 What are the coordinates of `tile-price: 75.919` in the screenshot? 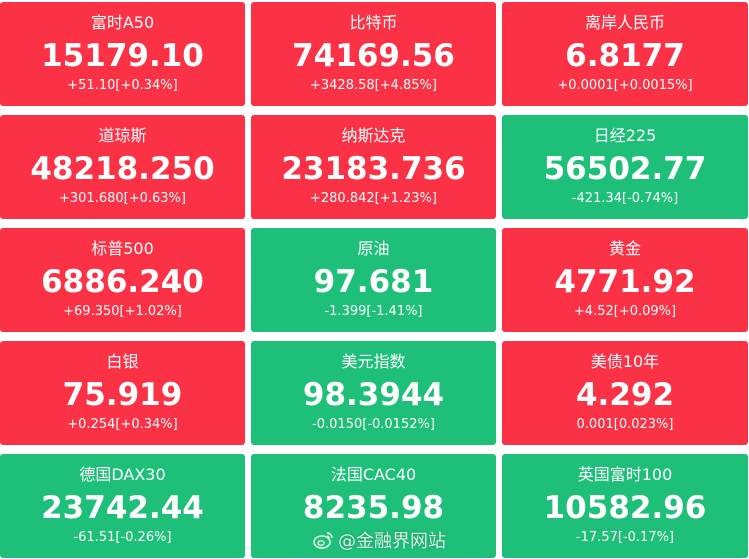 It's located at (122, 395).